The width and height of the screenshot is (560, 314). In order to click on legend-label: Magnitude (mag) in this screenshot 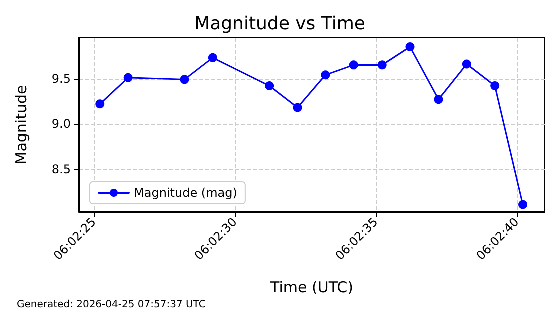, I will do `click(186, 193)`.